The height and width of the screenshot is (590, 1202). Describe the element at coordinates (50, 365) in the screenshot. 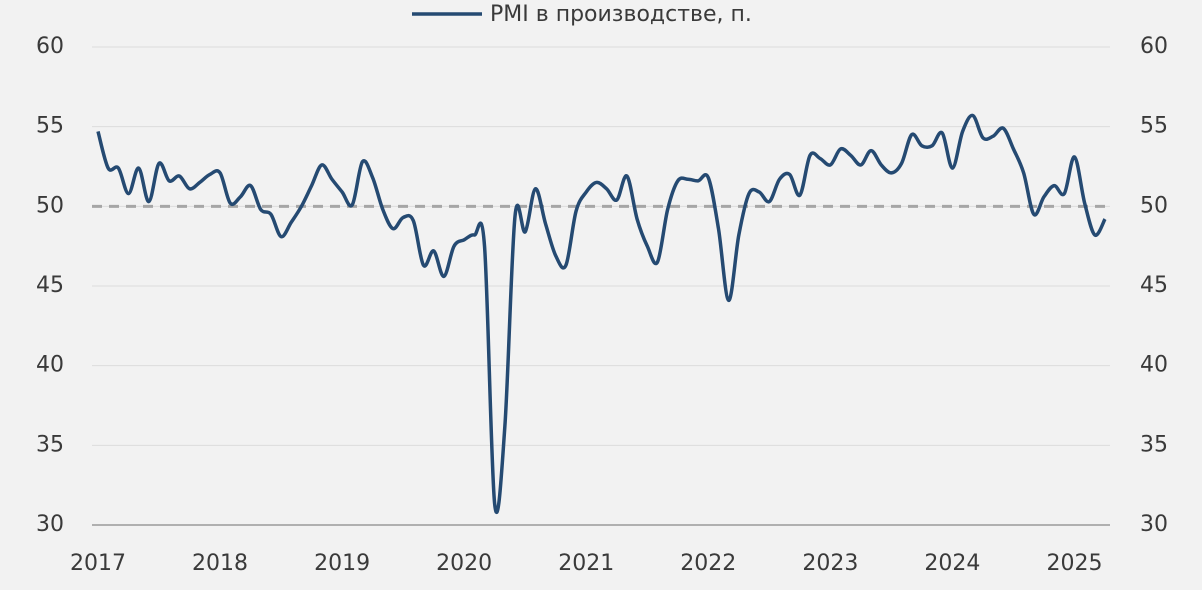

I see `y-tick-label: 40` at that location.